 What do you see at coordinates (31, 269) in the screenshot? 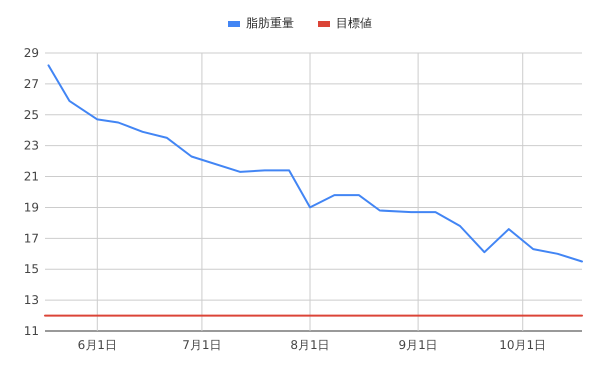
I see `y-tick-label: 15` at bounding box center [31, 269].